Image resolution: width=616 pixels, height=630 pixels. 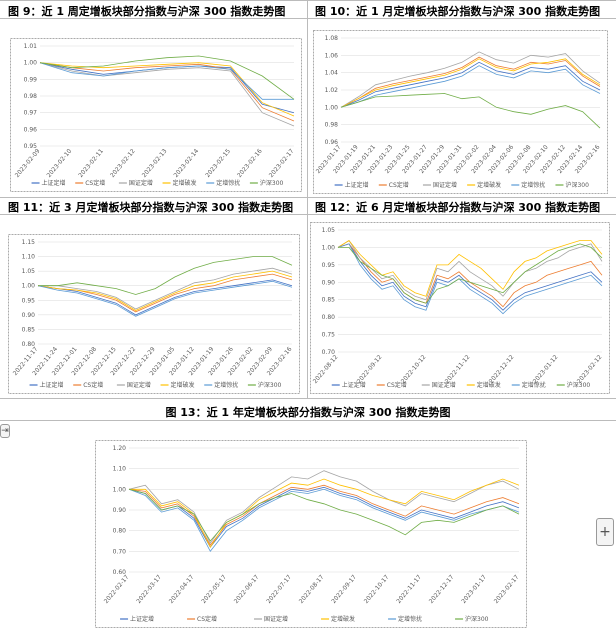 I want to click on x-tick-label: 2023-02-10, so click(x=60, y=163).